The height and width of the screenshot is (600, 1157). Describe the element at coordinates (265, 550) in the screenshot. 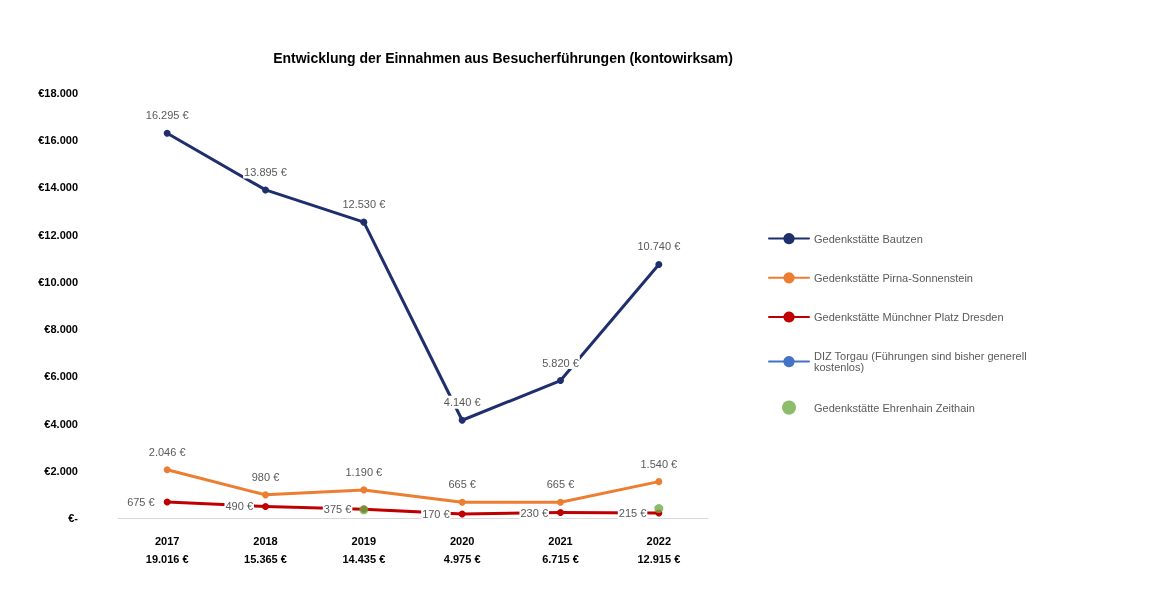

I see `x-tick-label: 2018 15.365 €` at that location.